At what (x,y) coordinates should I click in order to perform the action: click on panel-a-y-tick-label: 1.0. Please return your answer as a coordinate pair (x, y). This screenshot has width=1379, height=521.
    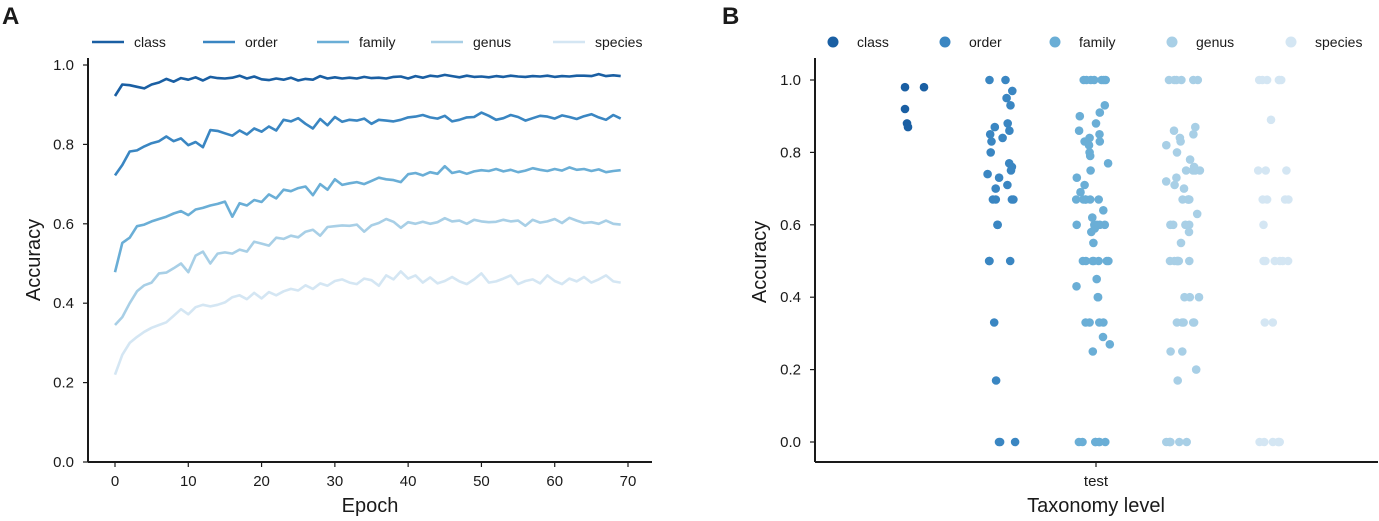
    Looking at the image, I should click on (63, 65).